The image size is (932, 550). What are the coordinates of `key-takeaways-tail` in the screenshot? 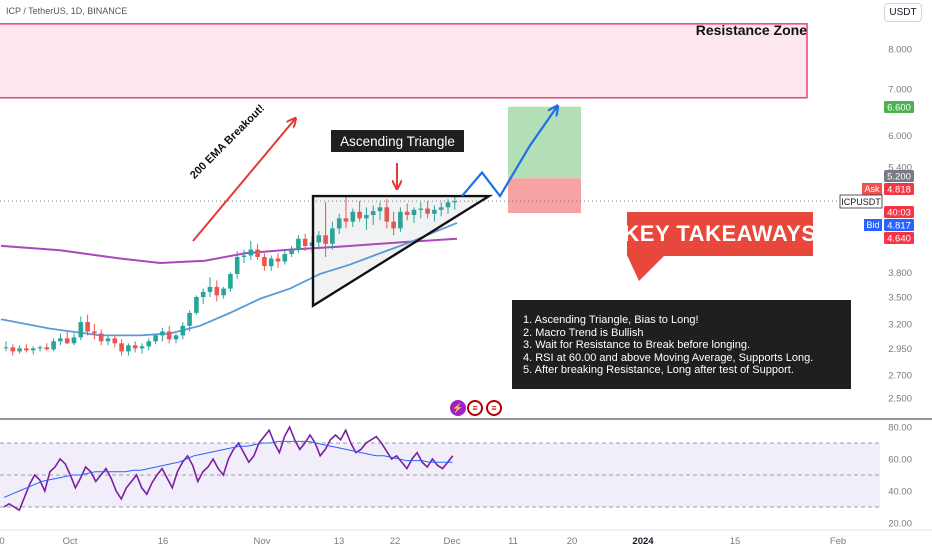 It's located at (646, 268).